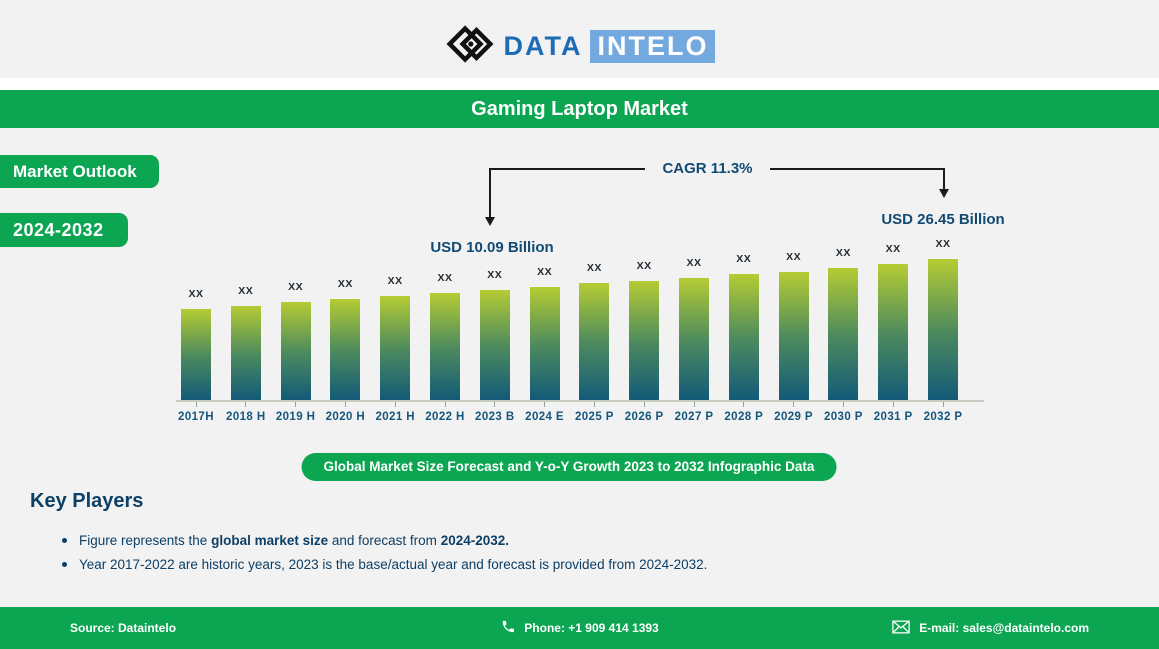 The width and height of the screenshot is (1159, 649). I want to click on forecast-value-label: USD 26.45 Billion, so click(943, 219).